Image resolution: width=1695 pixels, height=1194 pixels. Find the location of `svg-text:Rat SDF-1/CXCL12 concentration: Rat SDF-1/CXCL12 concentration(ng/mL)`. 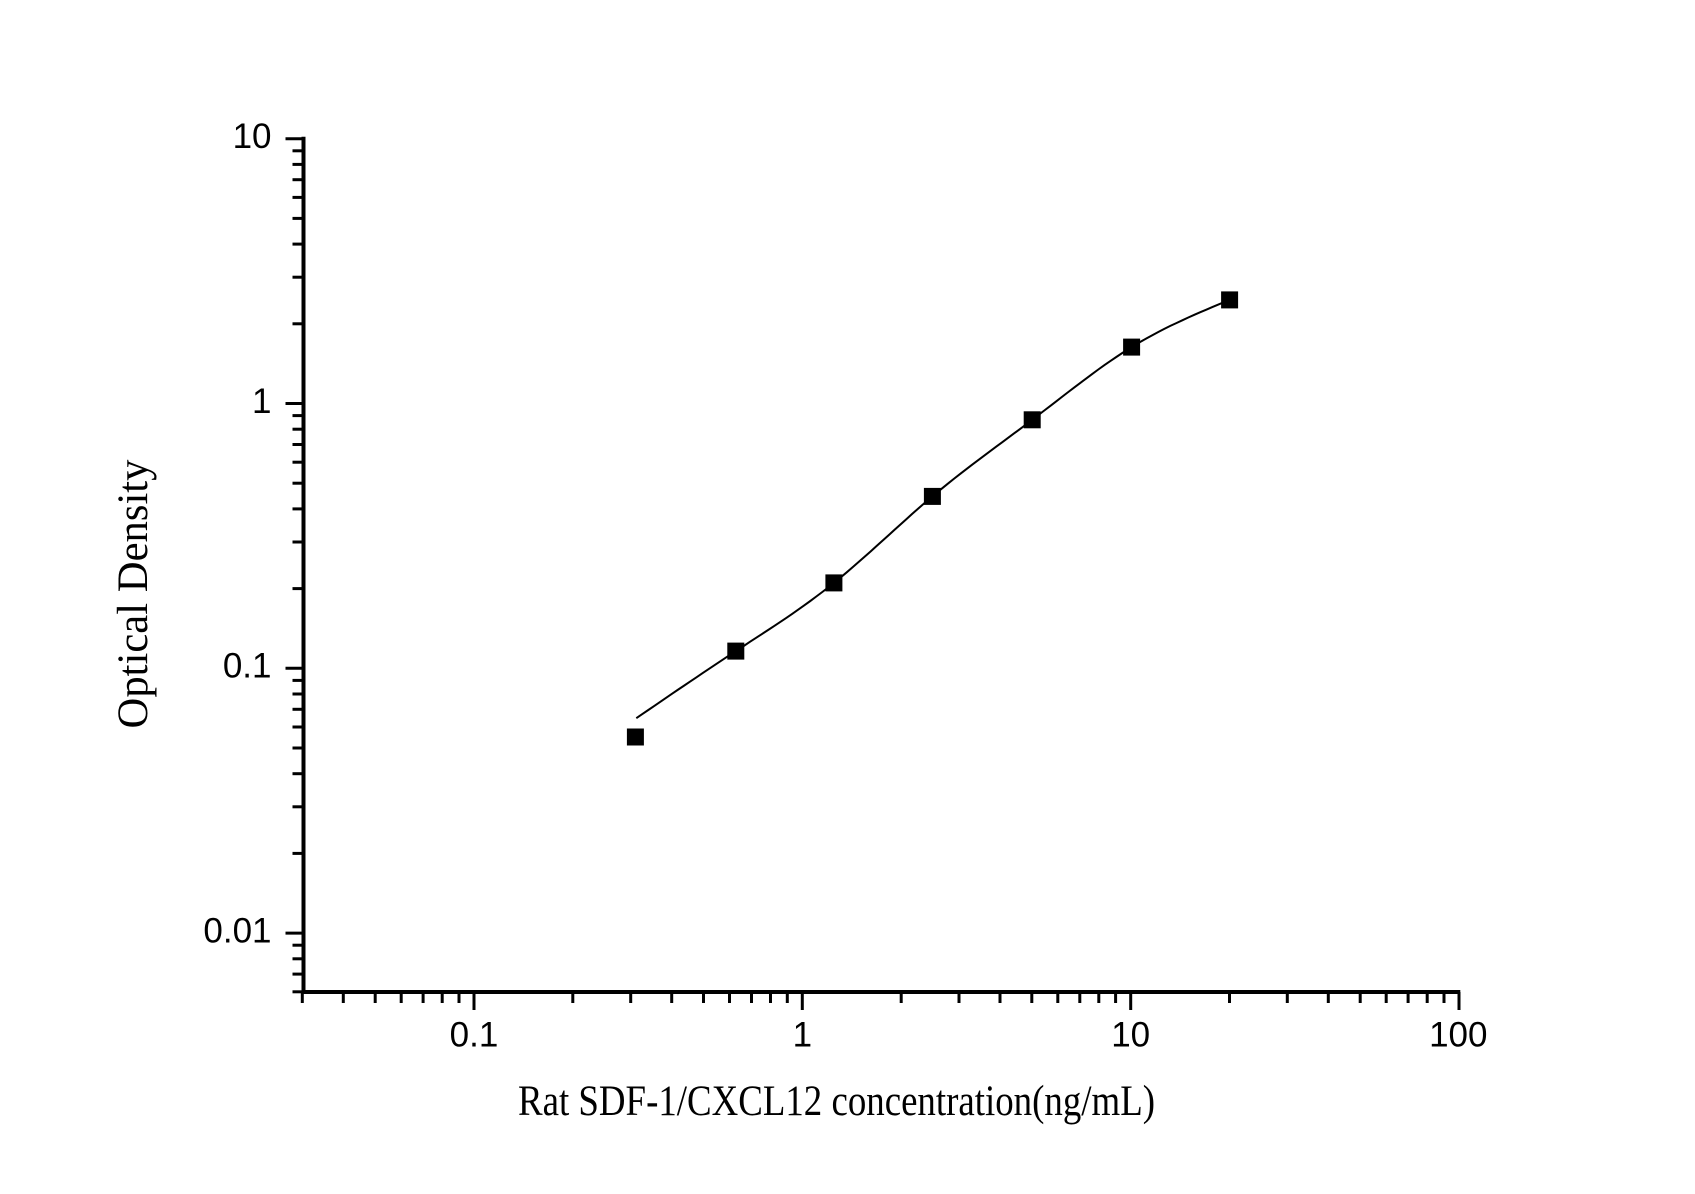

svg-text:Rat SDF-1/CXCL12 concentration: Rat SDF-1/CXCL12 concentration(ng/mL) is located at coordinates (836, 1101).